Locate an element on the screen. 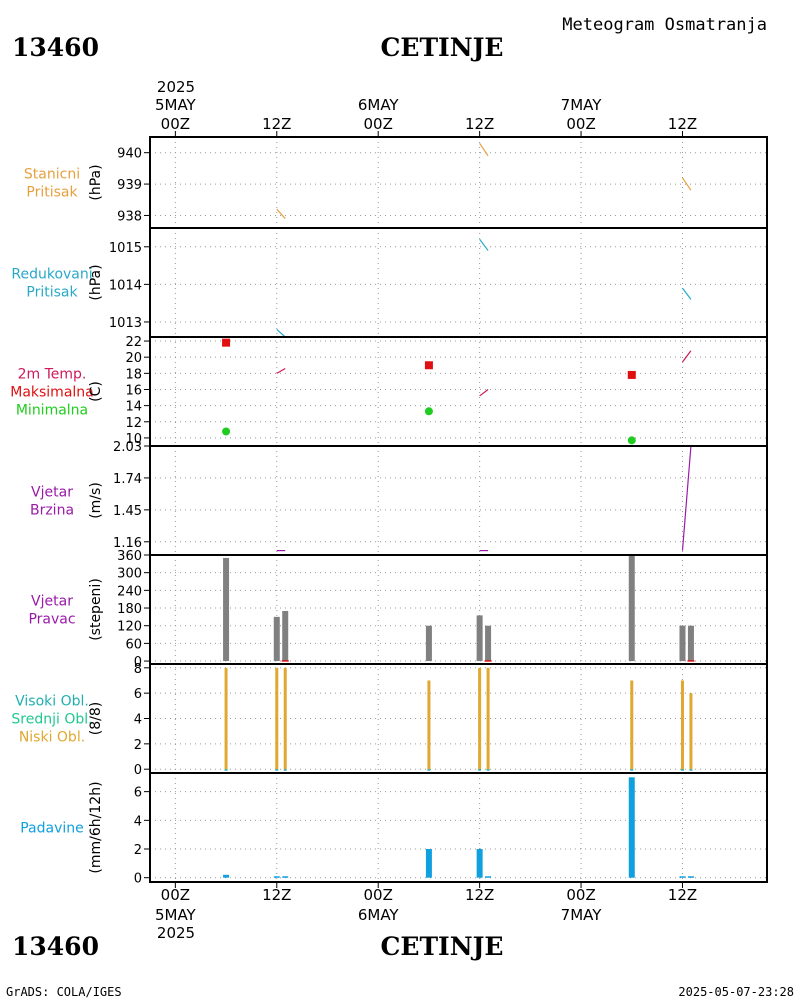  panel-label: Srednji Obl. is located at coordinates (51, 720).